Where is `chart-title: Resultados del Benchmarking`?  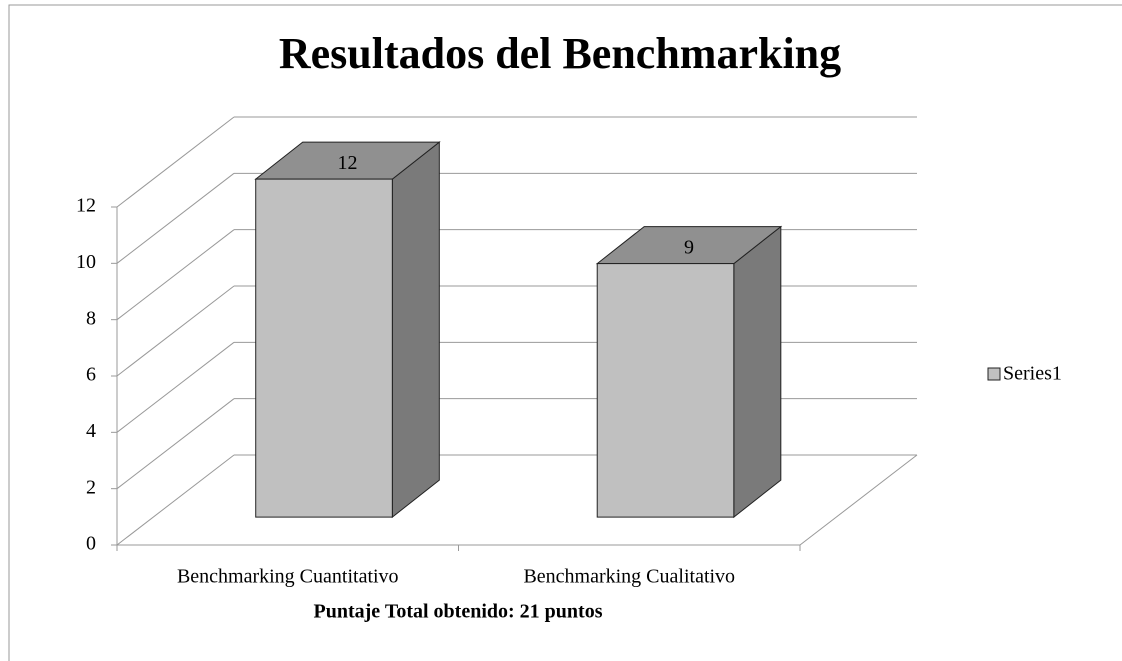 chart-title: Resultados del Benchmarking is located at coordinates (560, 53).